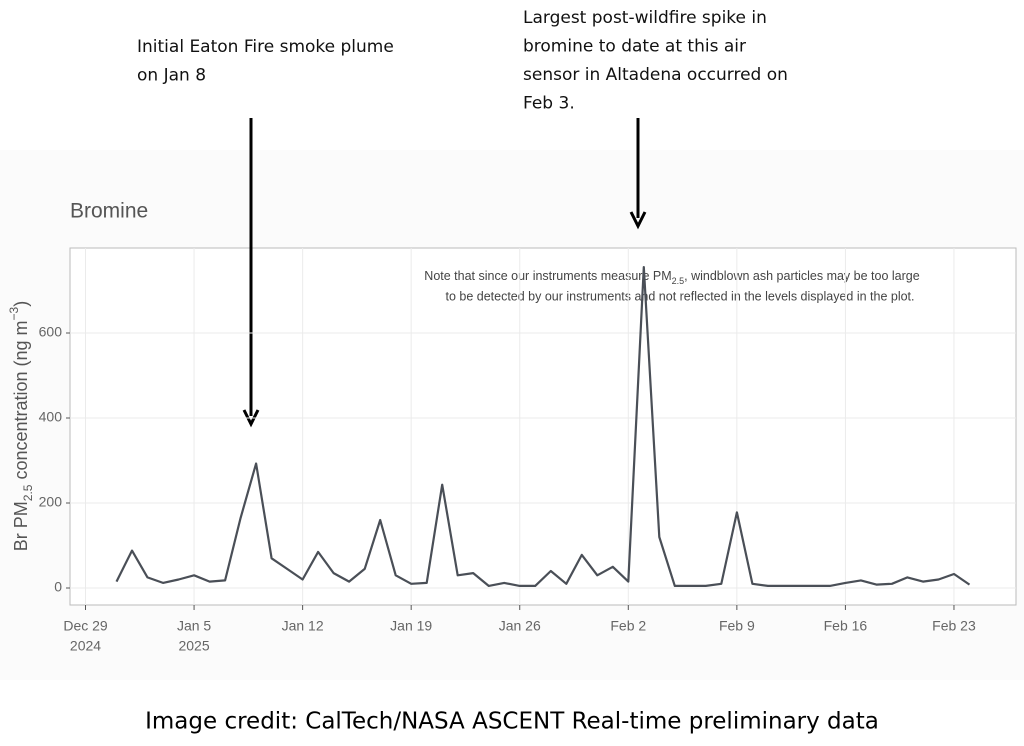 This screenshot has width=1024, height=746. I want to click on annotation-line: bromine to date at this air, so click(634, 47).